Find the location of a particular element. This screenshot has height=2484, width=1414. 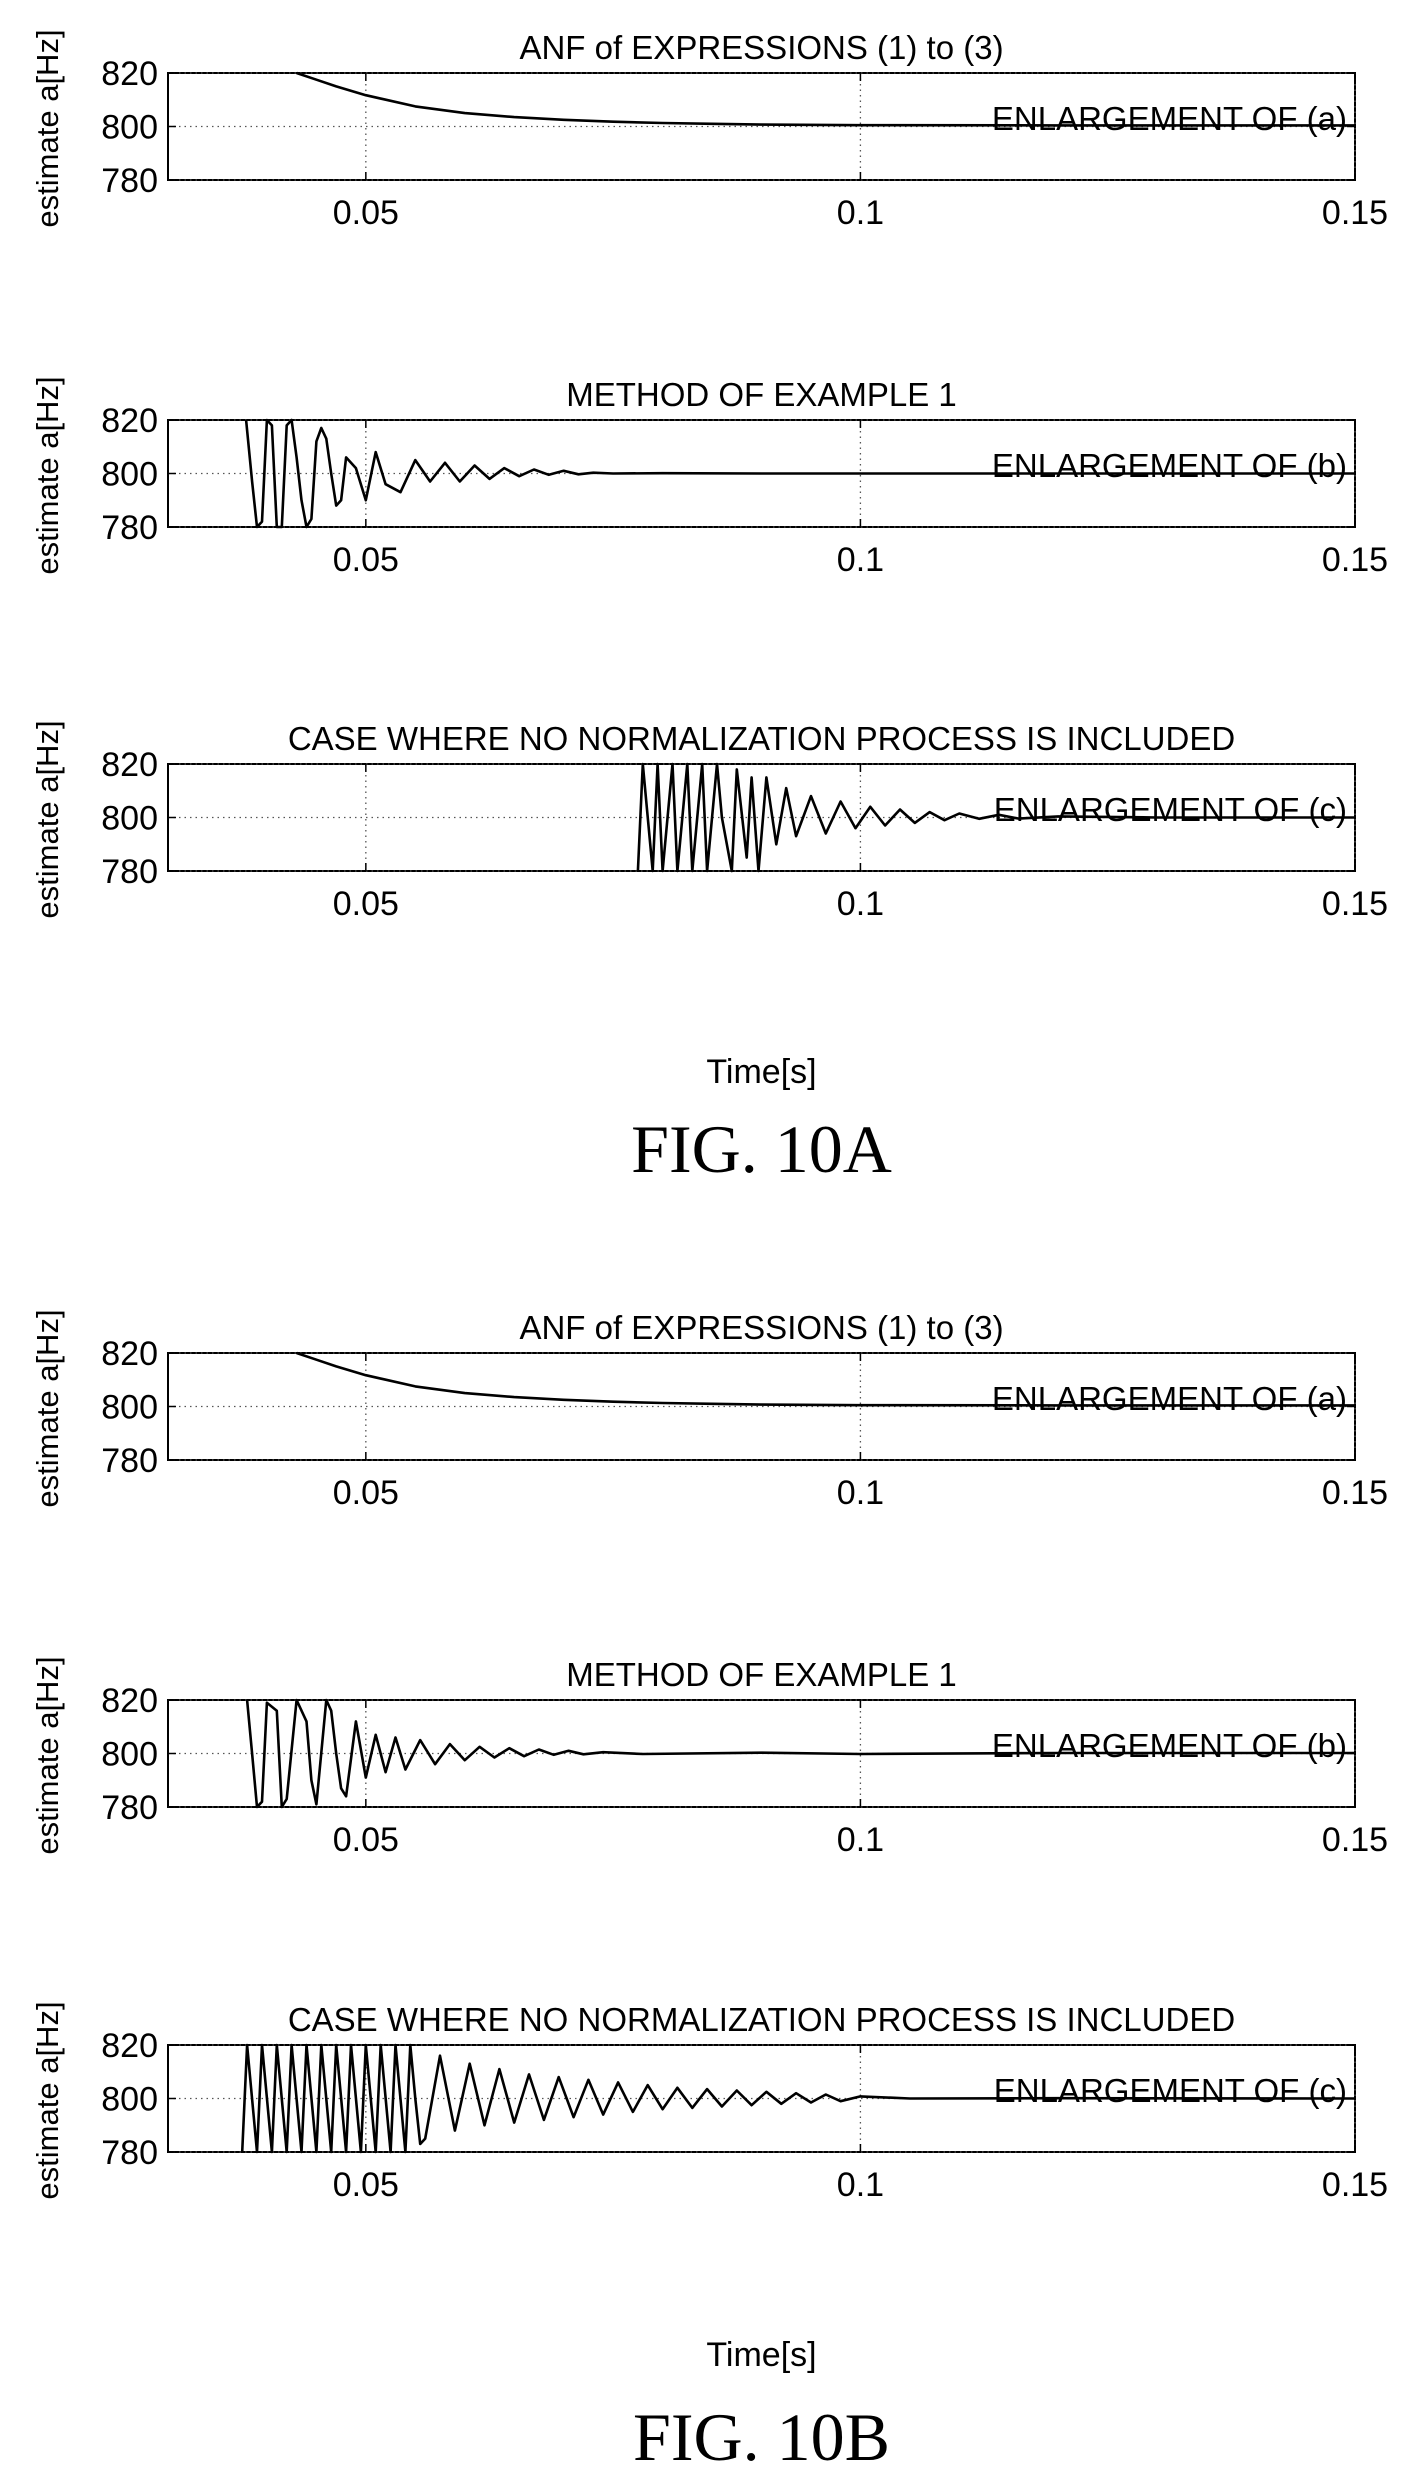

figure-caption: FIG. 10B is located at coordinates (761, 2437).